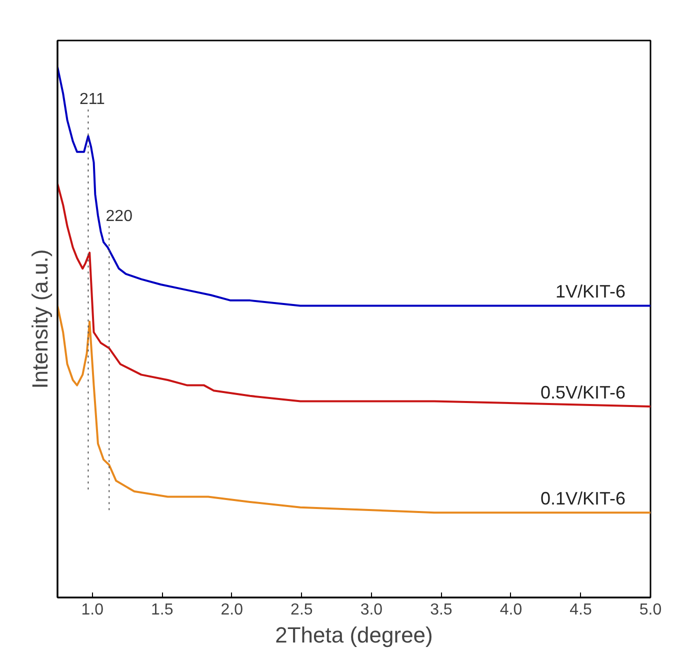 The image size is (673, 650). Describe the element at coordinates (92, 610) in the screenshot. I see `x-tick-label: 1.0` at that location.